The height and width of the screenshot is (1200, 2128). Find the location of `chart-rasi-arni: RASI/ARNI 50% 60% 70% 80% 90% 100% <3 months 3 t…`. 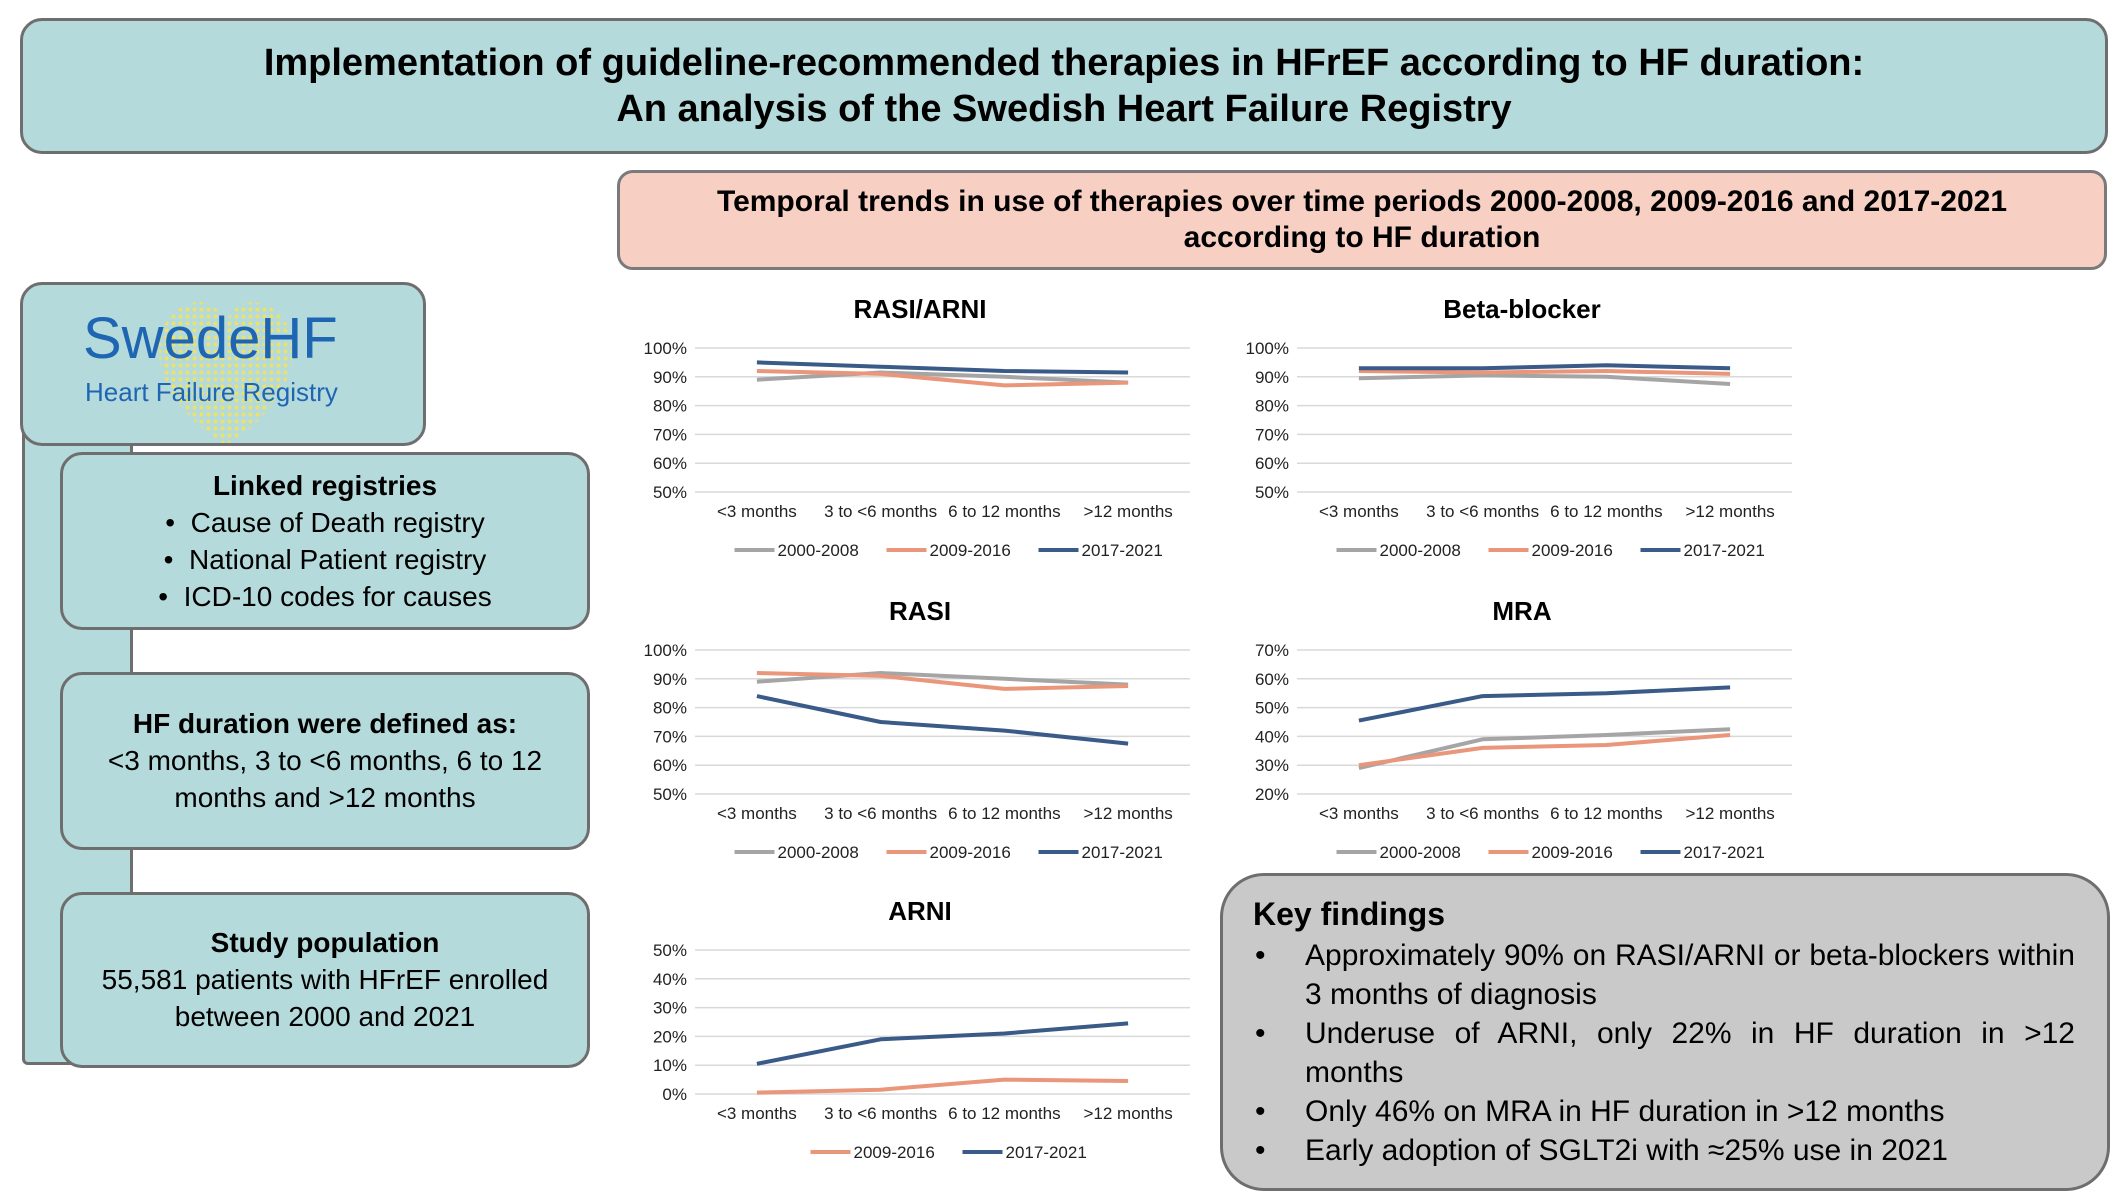

chart-rasi-arni: RASI/ARNI 50% 60% 70% 80% 90% 100% <3 months 3 t… is located at coordinates (910, 429).